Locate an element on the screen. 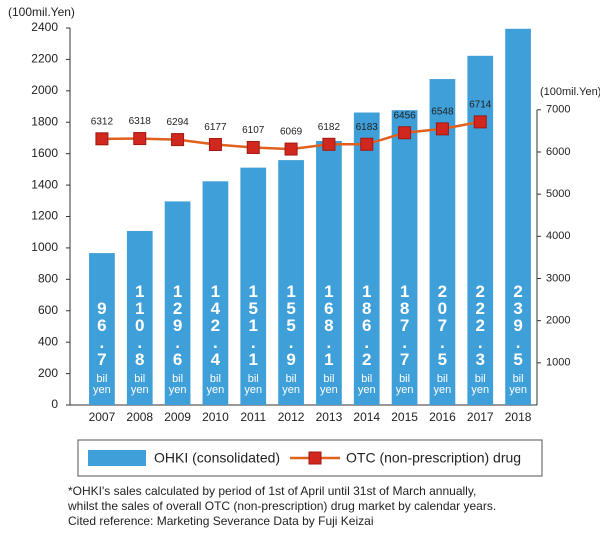 Image resolution: width=600 pixels, height=534 pixels. y2-tick-label: 1000 is located at coordinates (558, 363).